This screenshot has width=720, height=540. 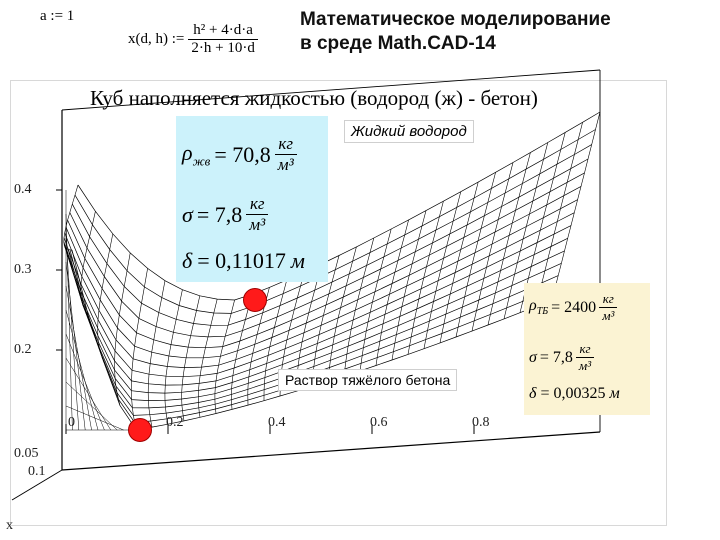 I want to click on tick-label-0.4: 0.4, so click(x=23, y=189).